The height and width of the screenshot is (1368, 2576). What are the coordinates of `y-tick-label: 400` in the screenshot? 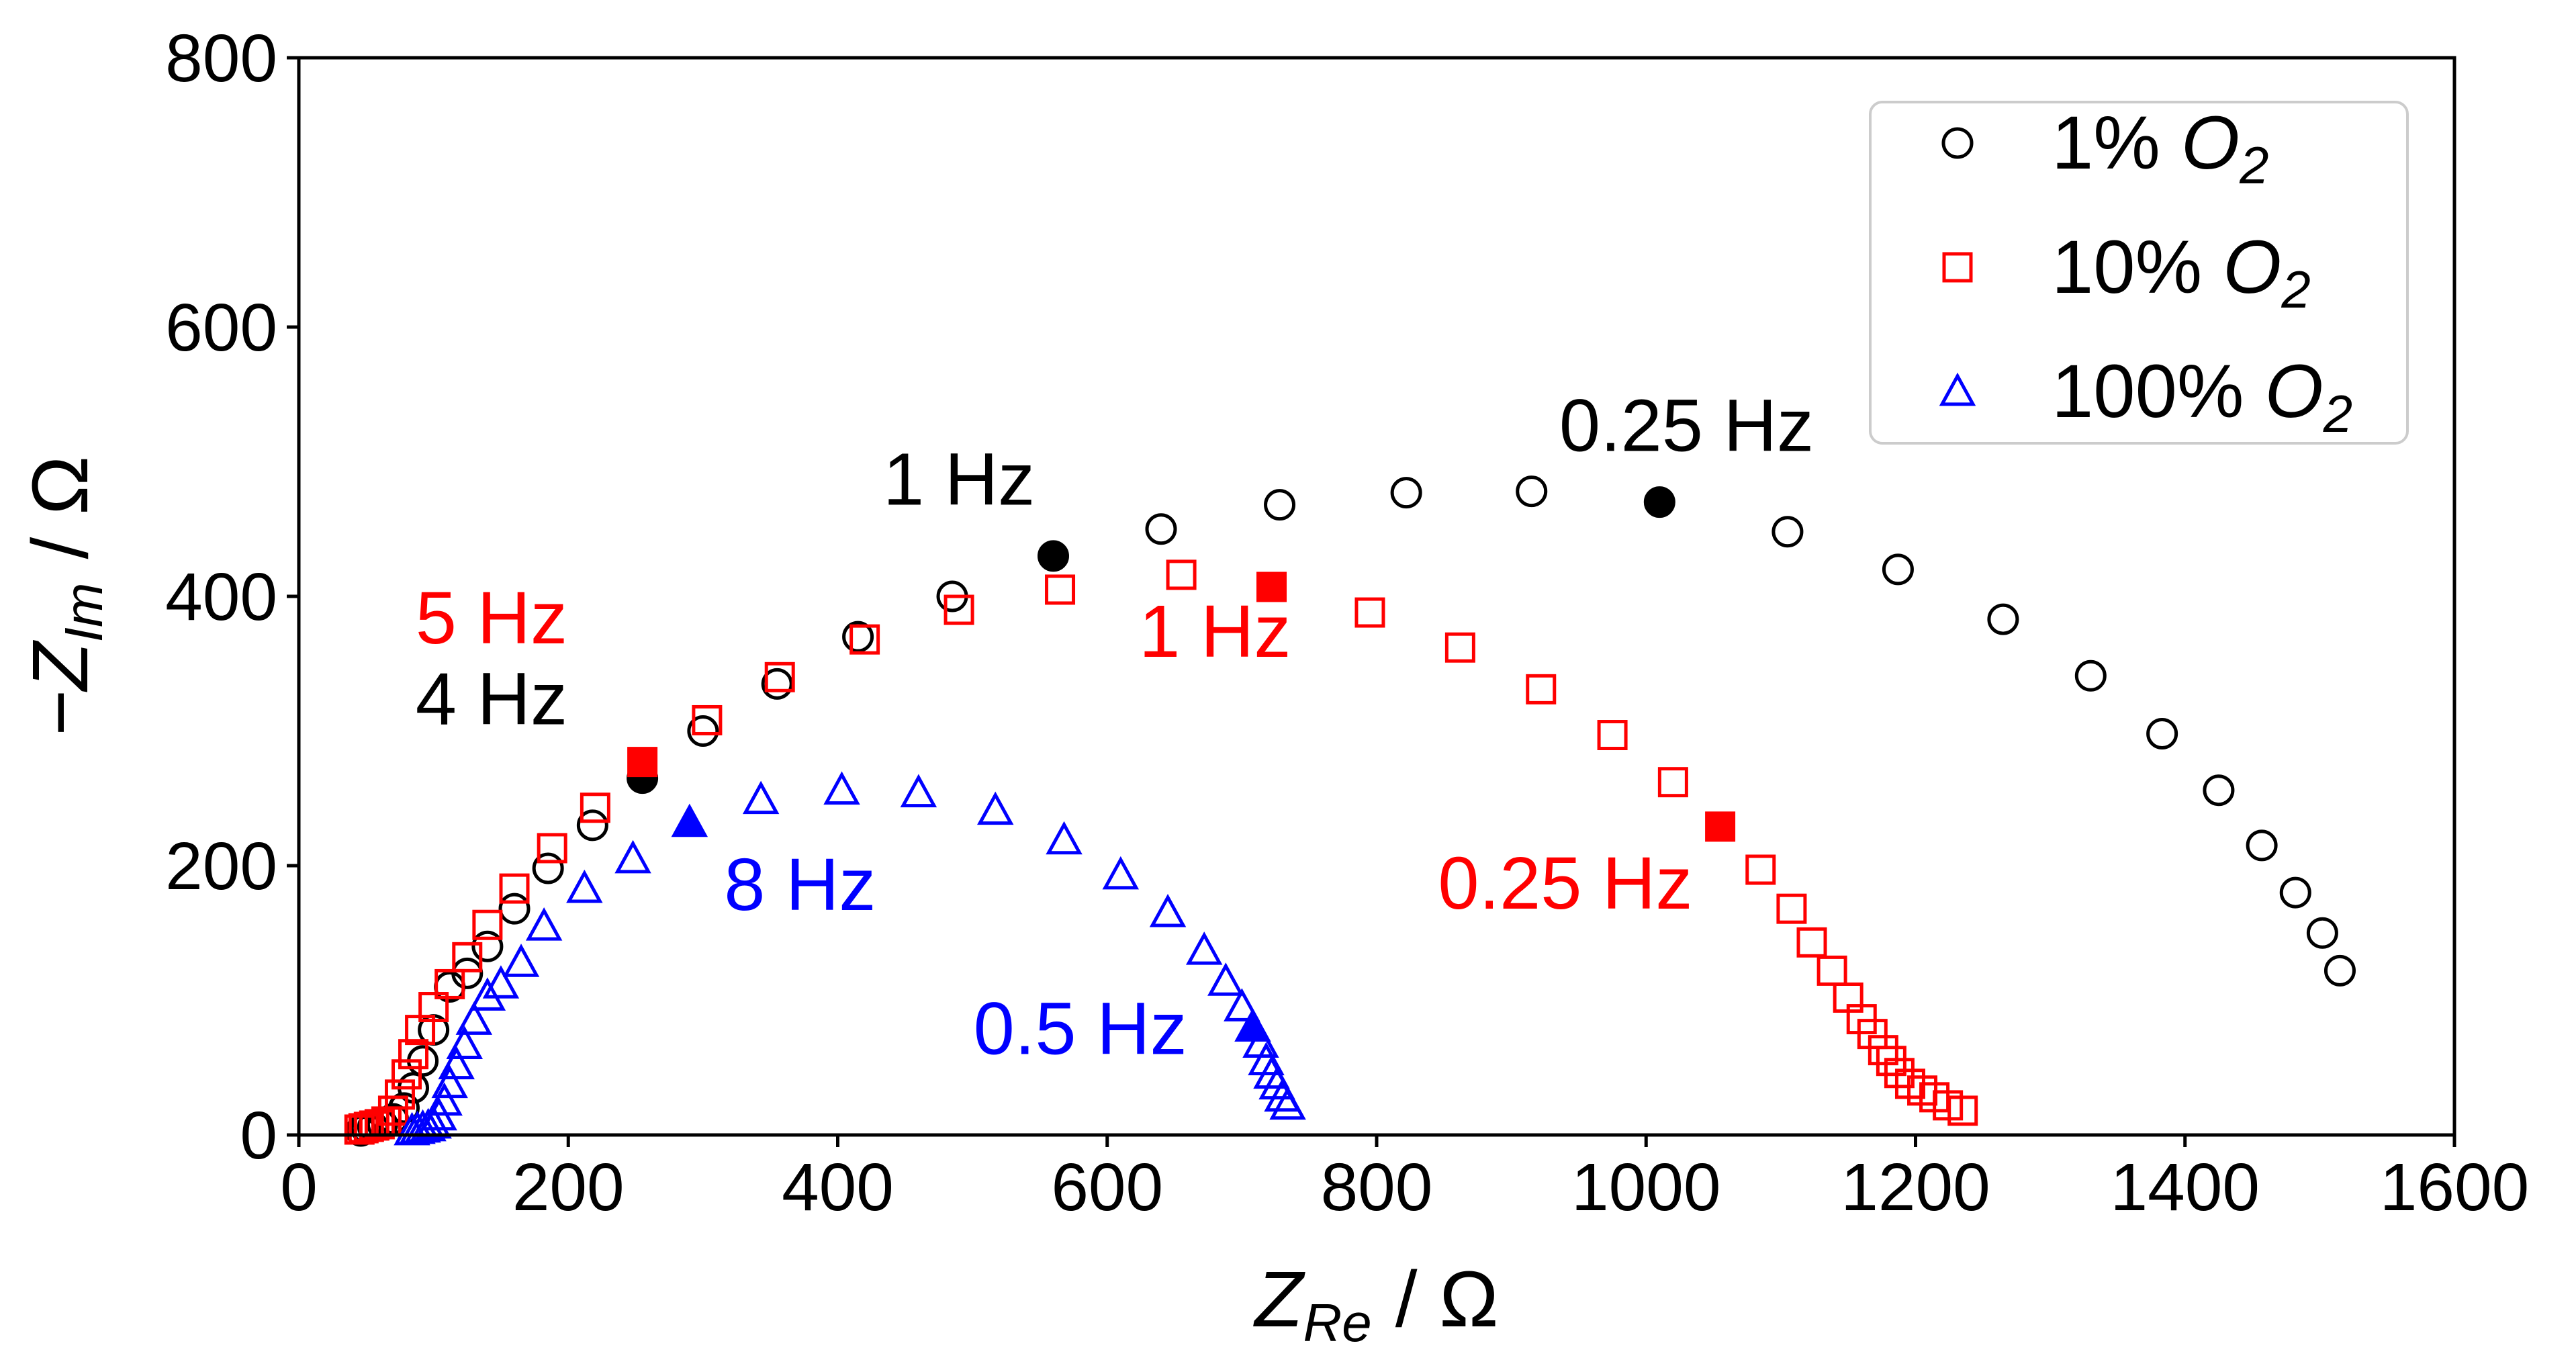 It's located at (221, 597).